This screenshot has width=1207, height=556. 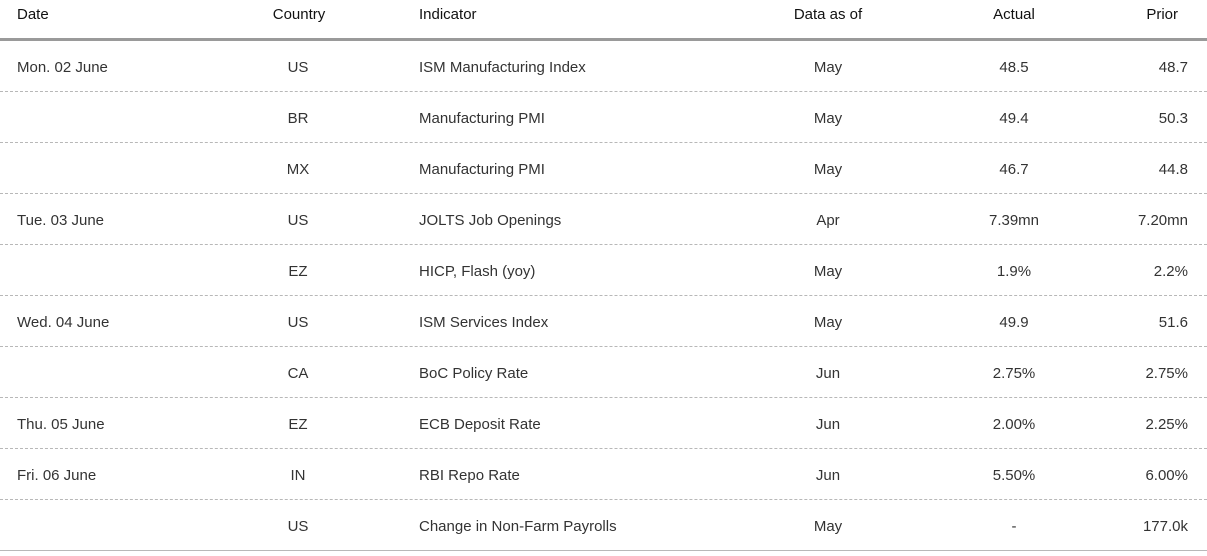 I want to click on cell-date: Tue. 03 June, so click(x=61, y=220).